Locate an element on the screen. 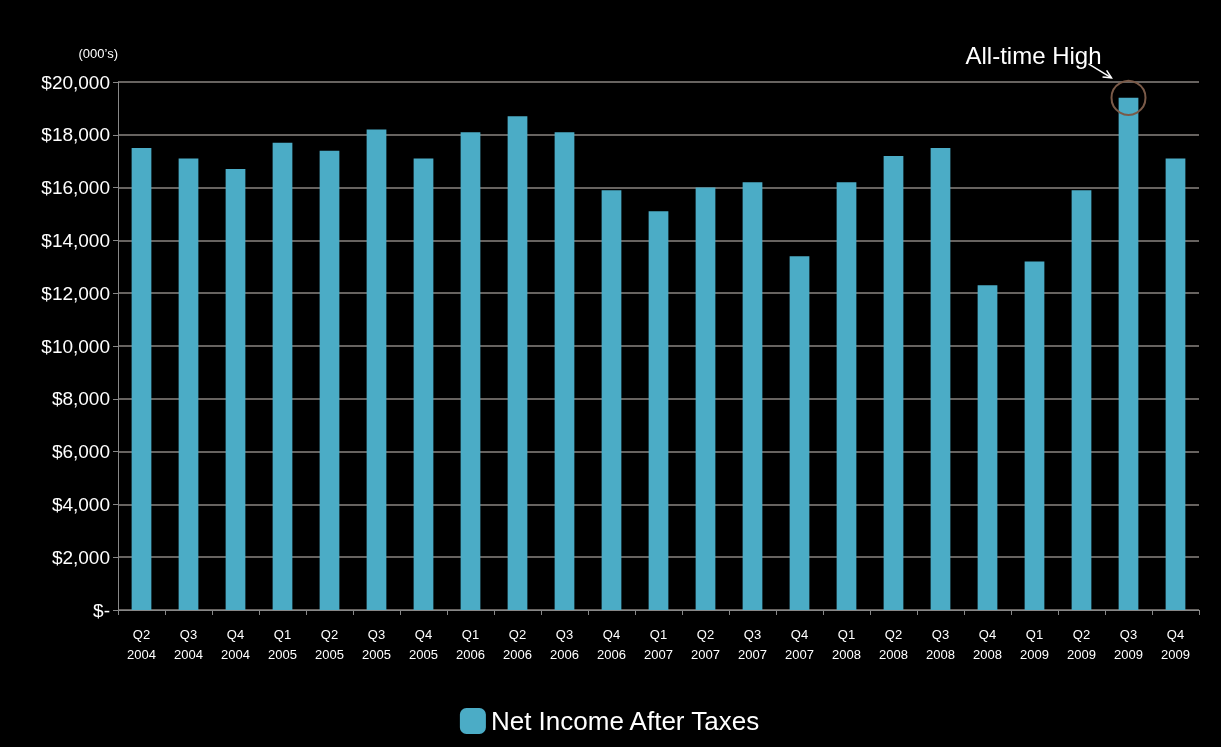  x-tick-label: Q2 2008 is located at coordinates (893, 644).